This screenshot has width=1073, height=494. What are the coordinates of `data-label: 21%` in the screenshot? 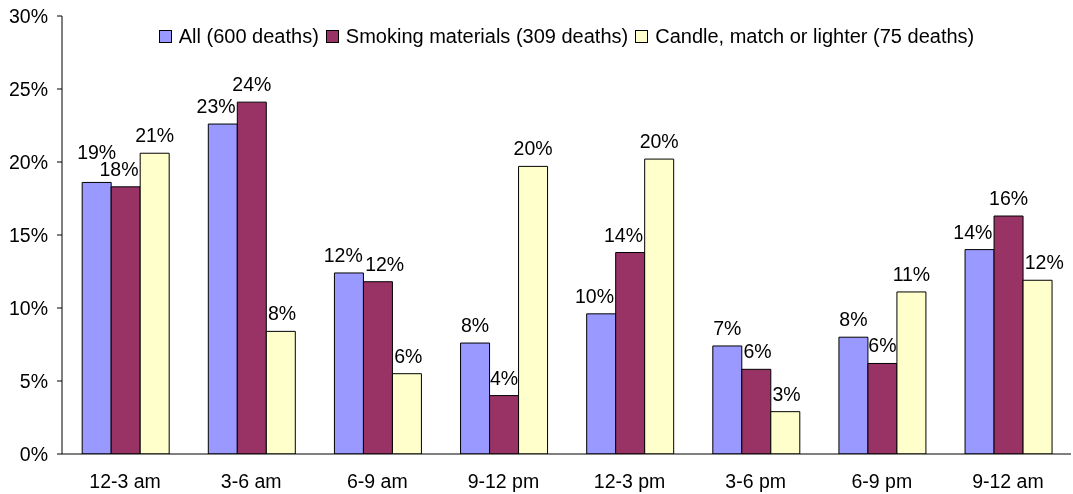 It's located at (155, 135).